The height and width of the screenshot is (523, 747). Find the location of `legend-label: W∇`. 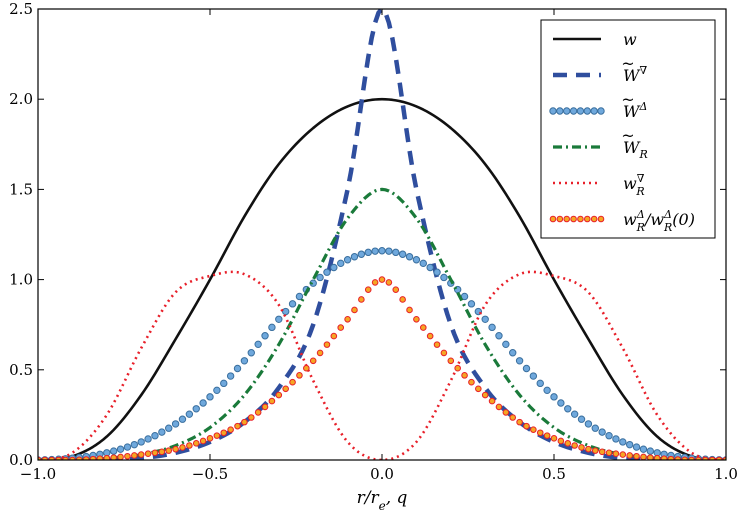

legend-label: W∇ is located at coordinates (635, 74).